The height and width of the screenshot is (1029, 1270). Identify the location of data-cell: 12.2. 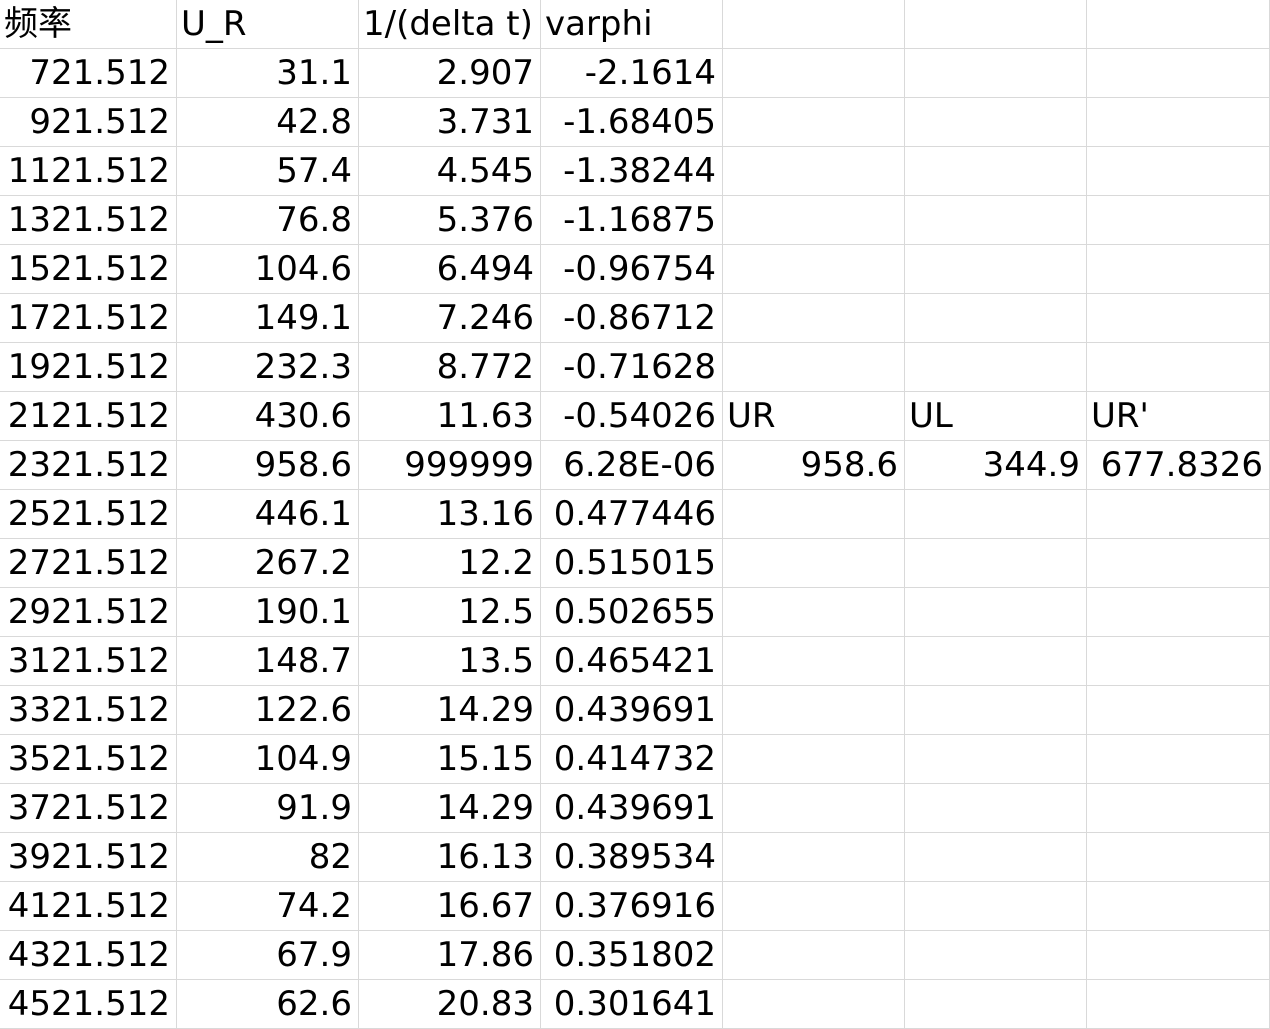
(450, 563).